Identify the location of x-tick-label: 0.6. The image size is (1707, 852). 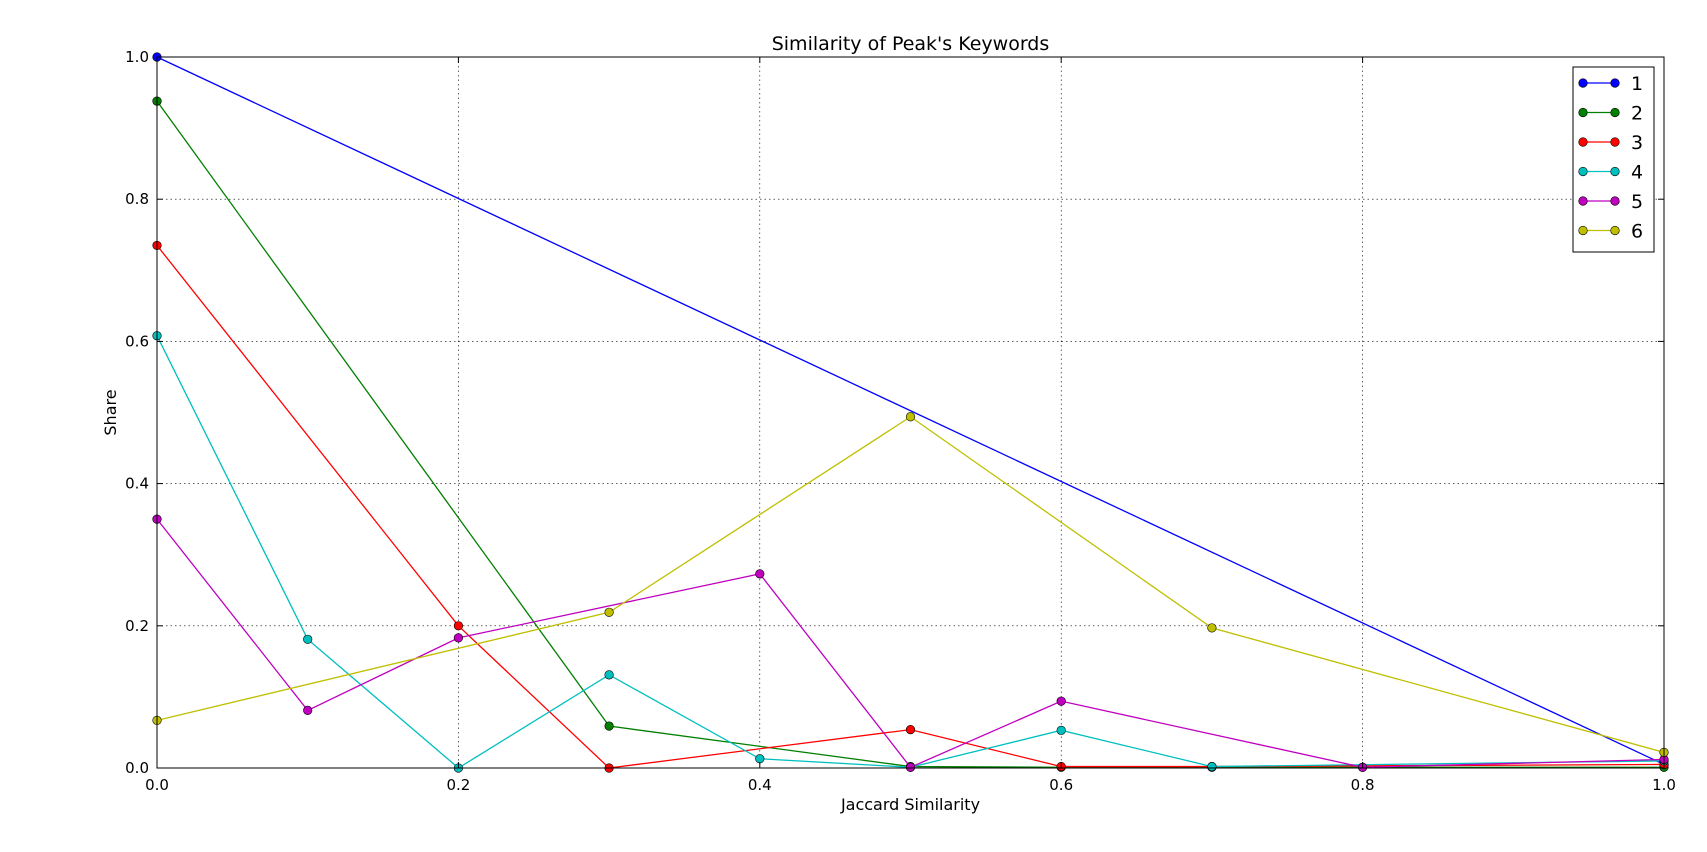
(1061, 785).